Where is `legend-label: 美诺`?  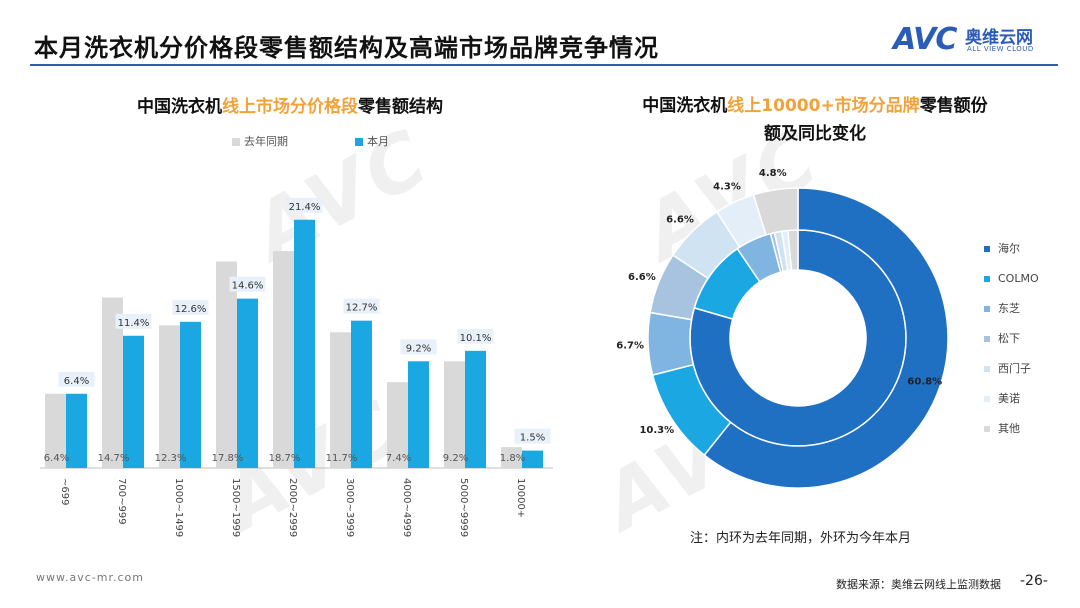 legend-label: 美诺 is located at coordinates (1009, 398).